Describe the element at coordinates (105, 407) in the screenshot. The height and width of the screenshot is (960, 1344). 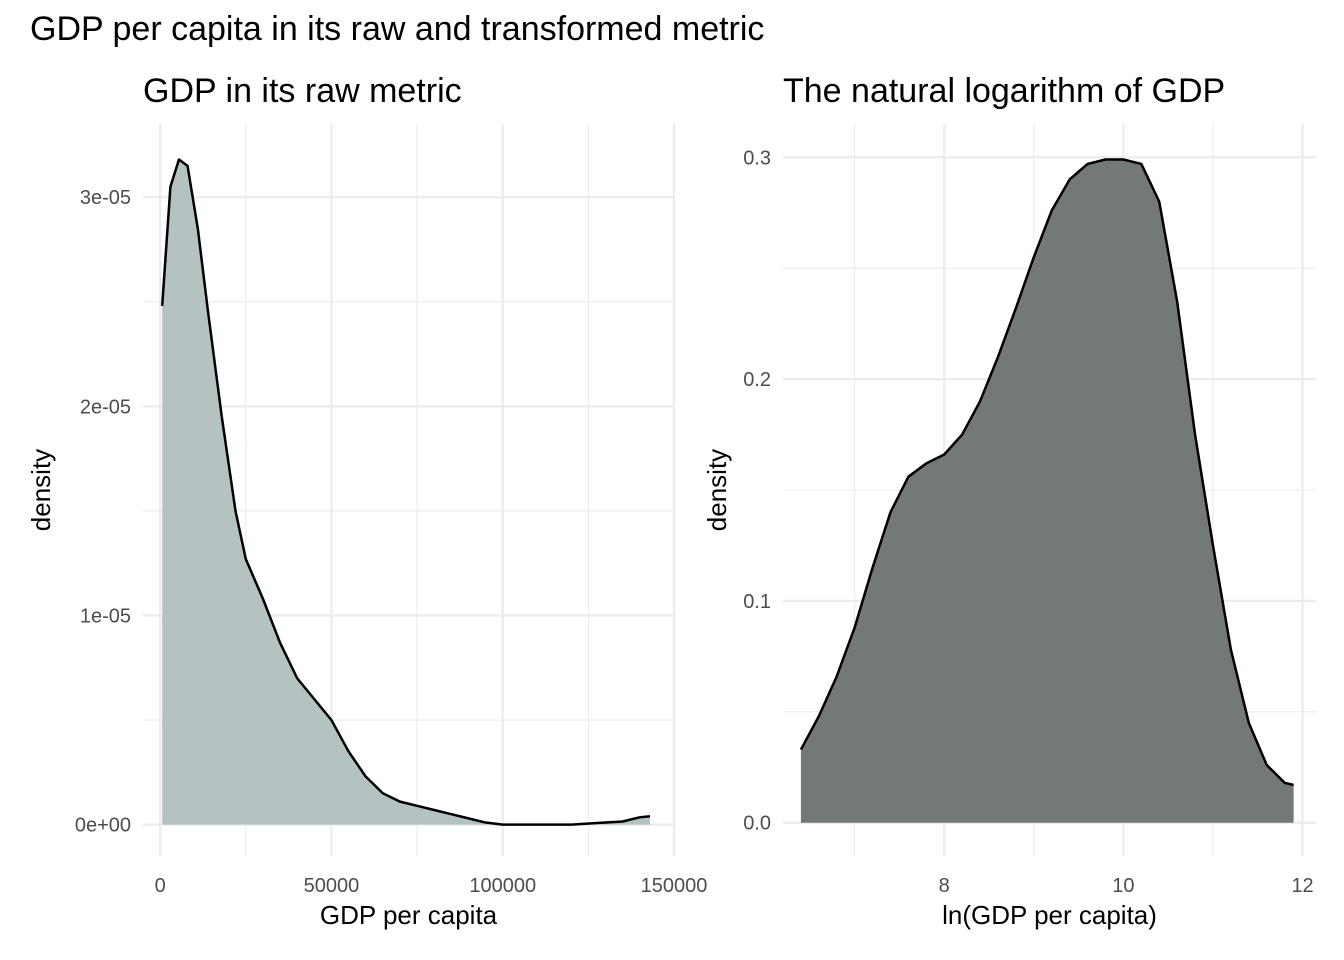
I see `raw-y-tick-label: 2e-05` at that location.